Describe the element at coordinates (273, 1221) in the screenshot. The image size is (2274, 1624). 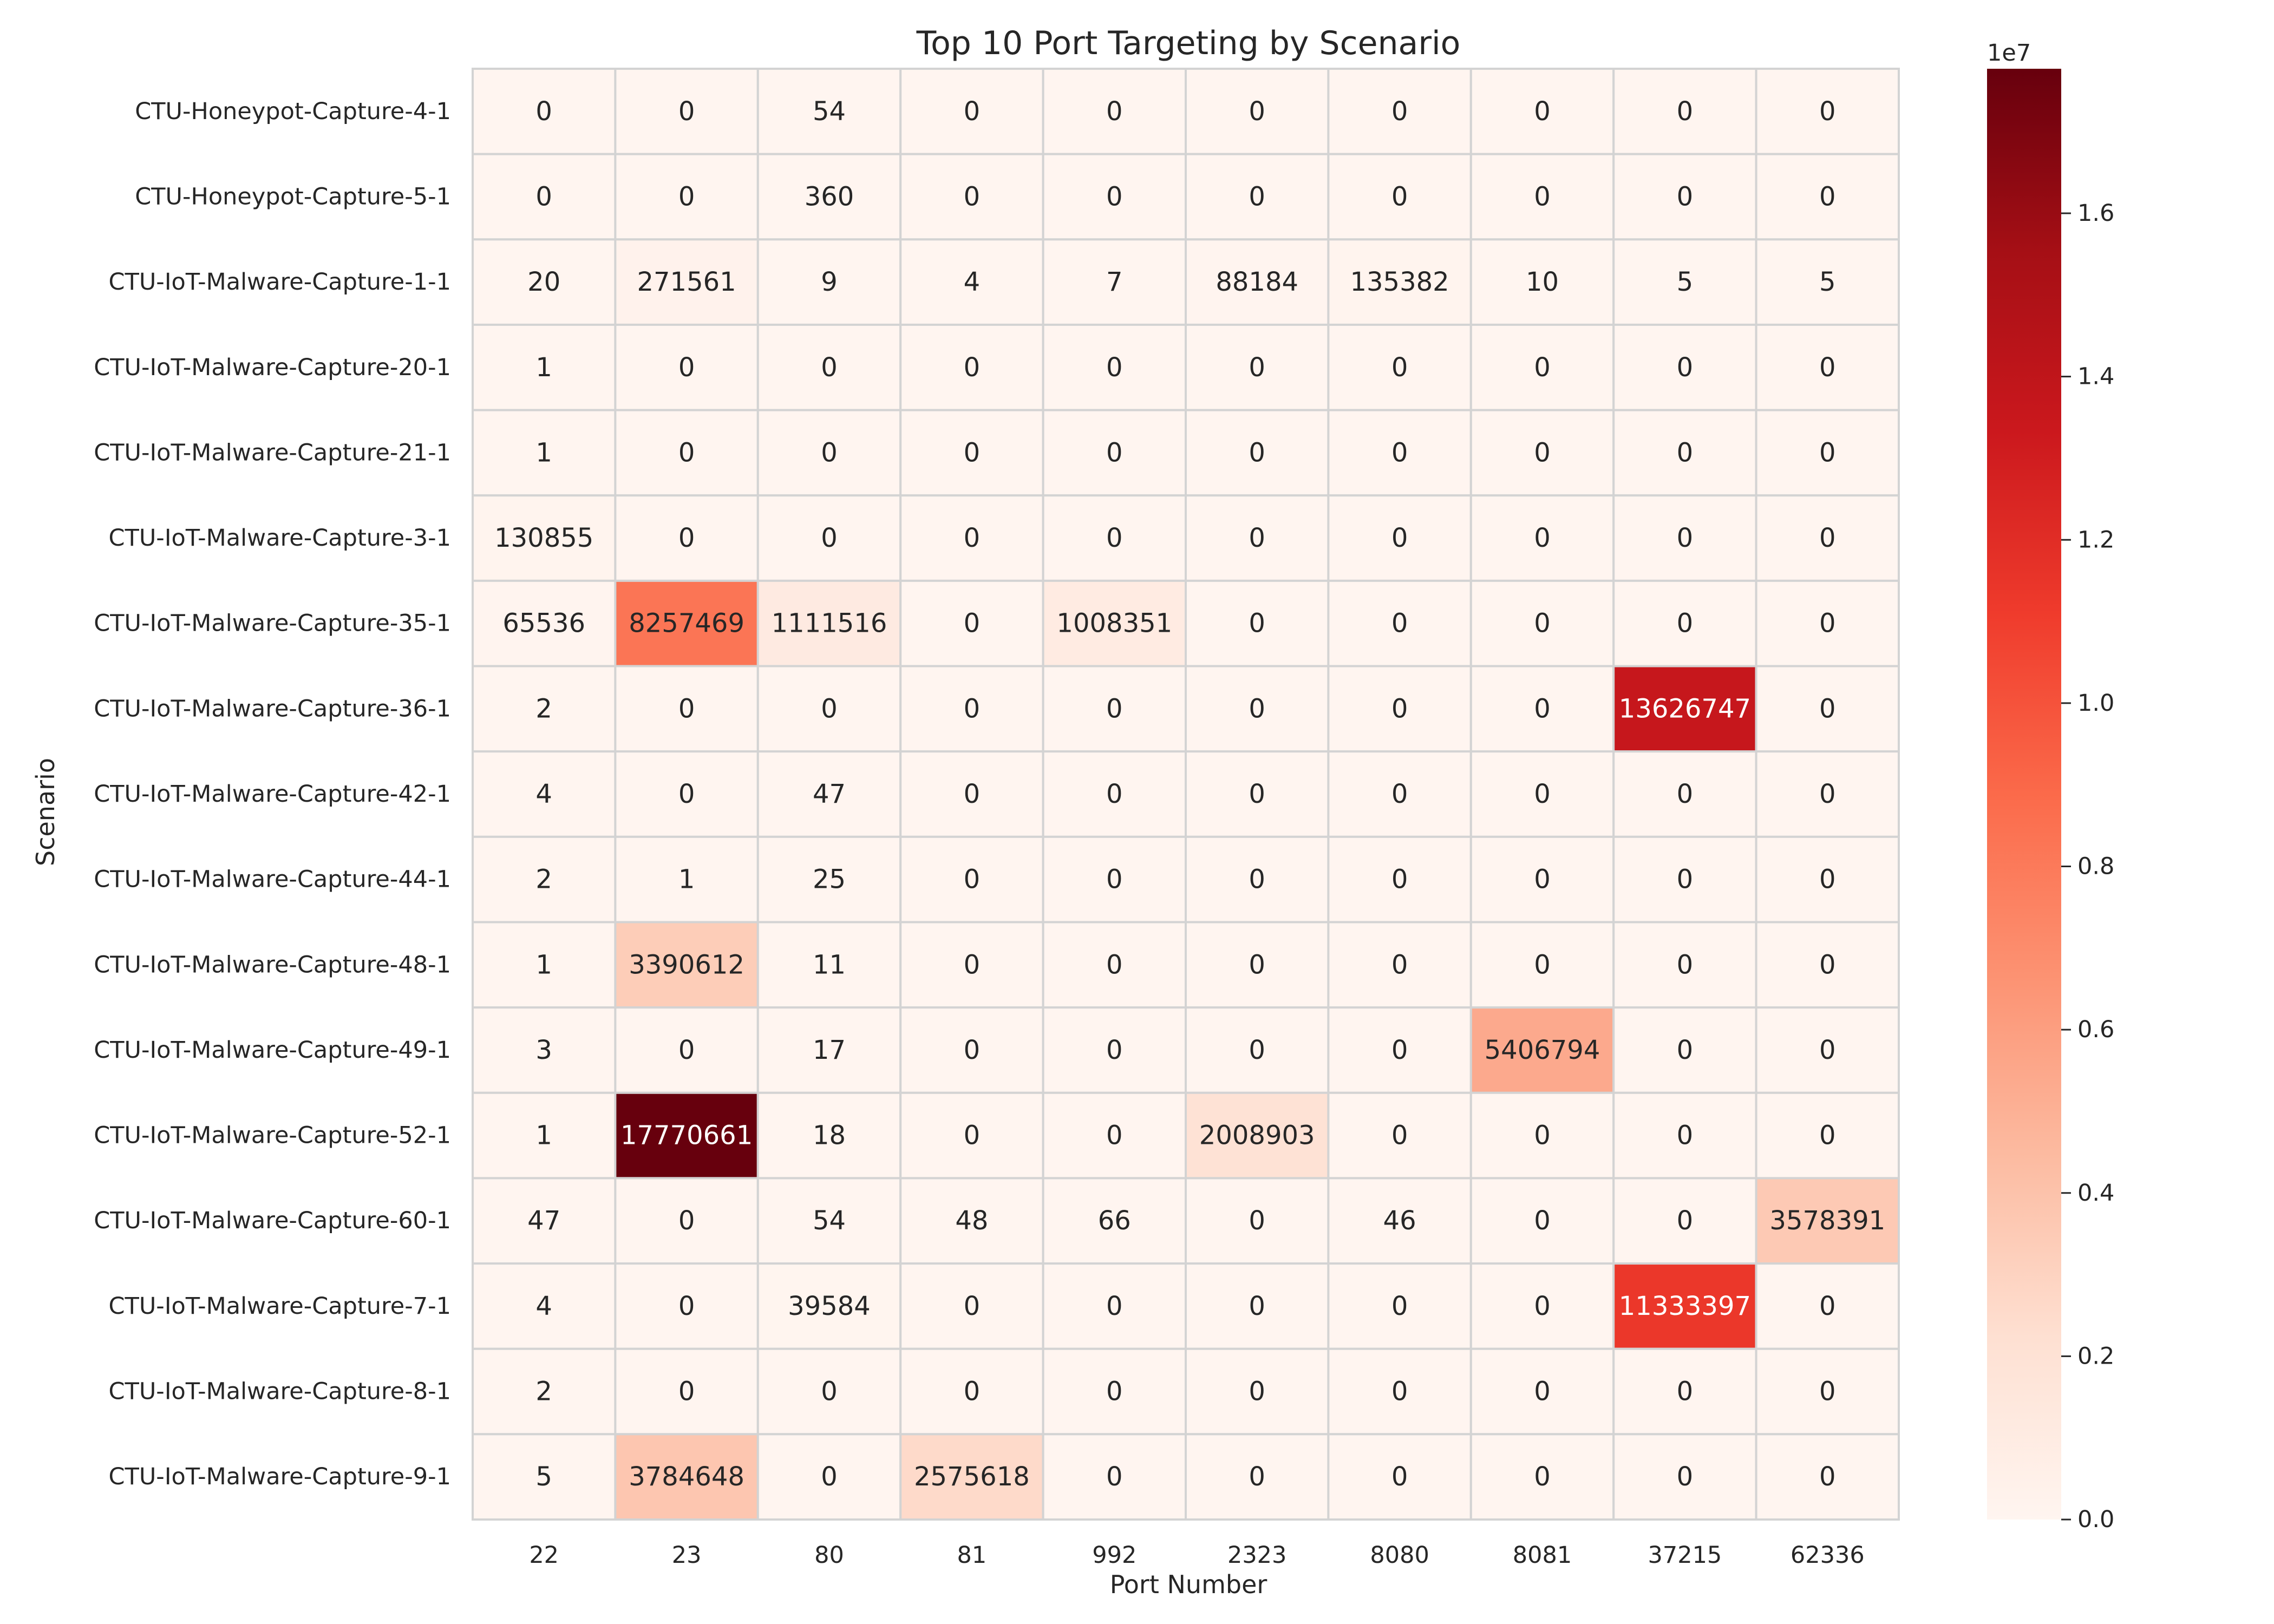
I see `y-tick-label: CTU-IoT-Malware-Capture-60-1` at that location.